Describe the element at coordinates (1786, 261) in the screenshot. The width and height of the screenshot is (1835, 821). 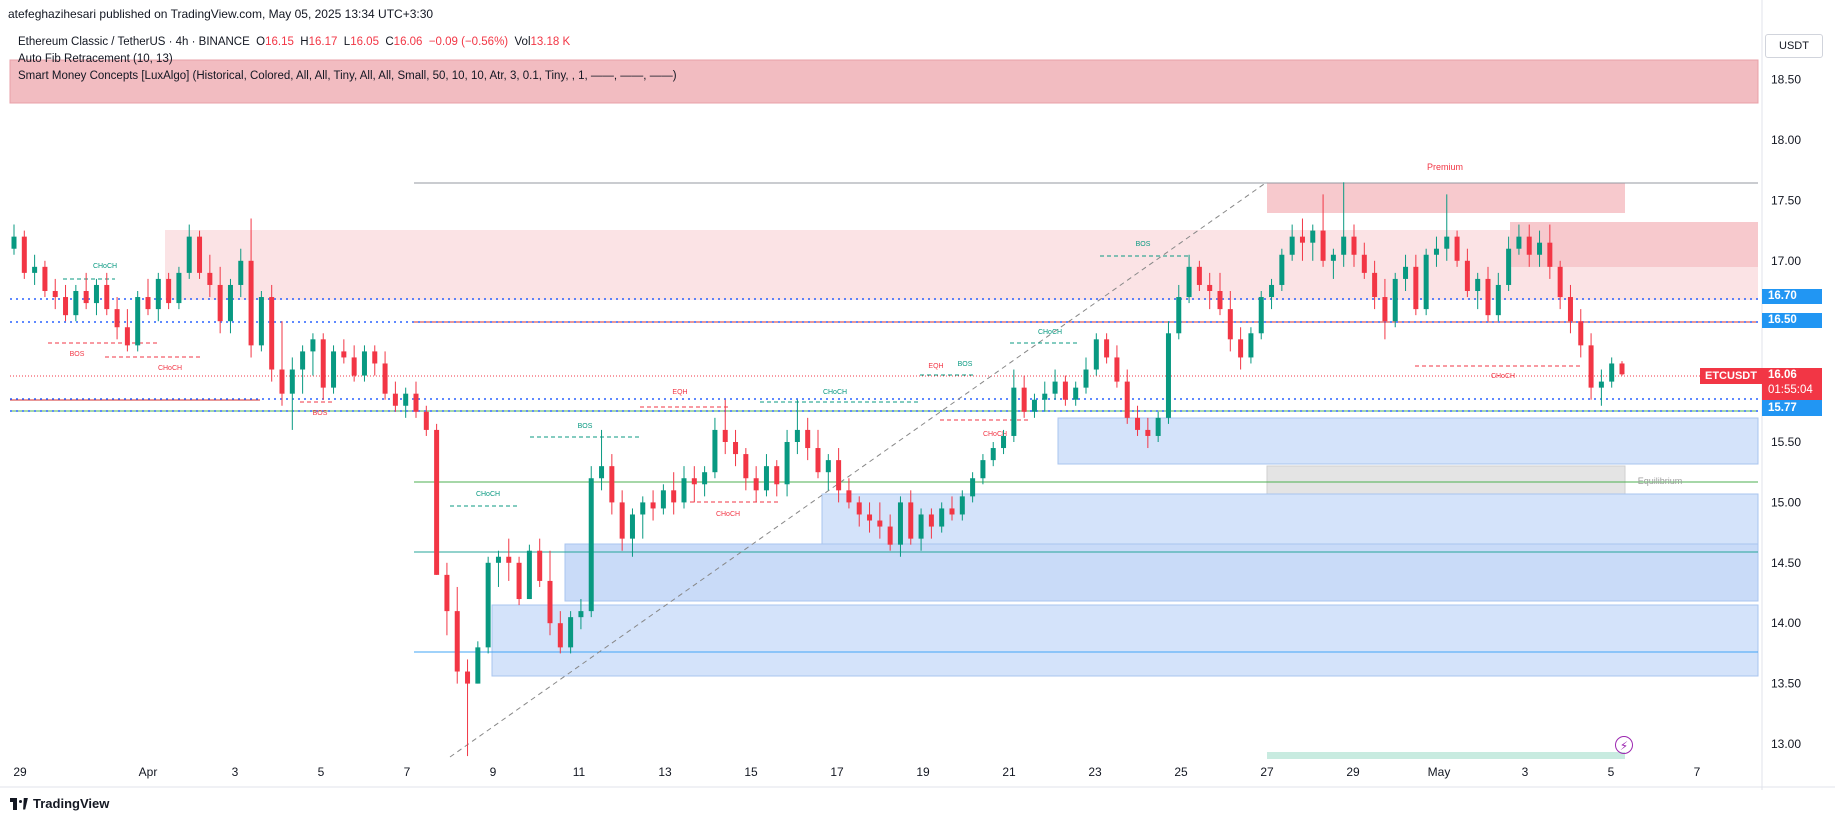
I see `y-tick-3: 17.00` at that location.